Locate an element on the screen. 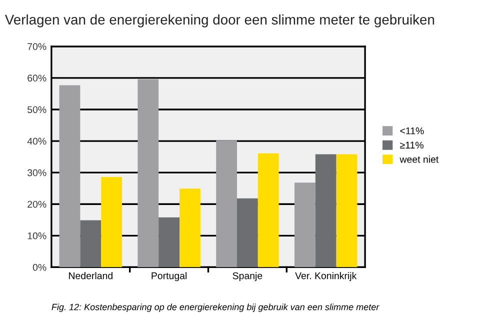 The image size is (490, 320). caption: Fig. 12: Kostenbesparing op de energierekening bij gebruik van een slimme meter is located at coordinates (216, 308).